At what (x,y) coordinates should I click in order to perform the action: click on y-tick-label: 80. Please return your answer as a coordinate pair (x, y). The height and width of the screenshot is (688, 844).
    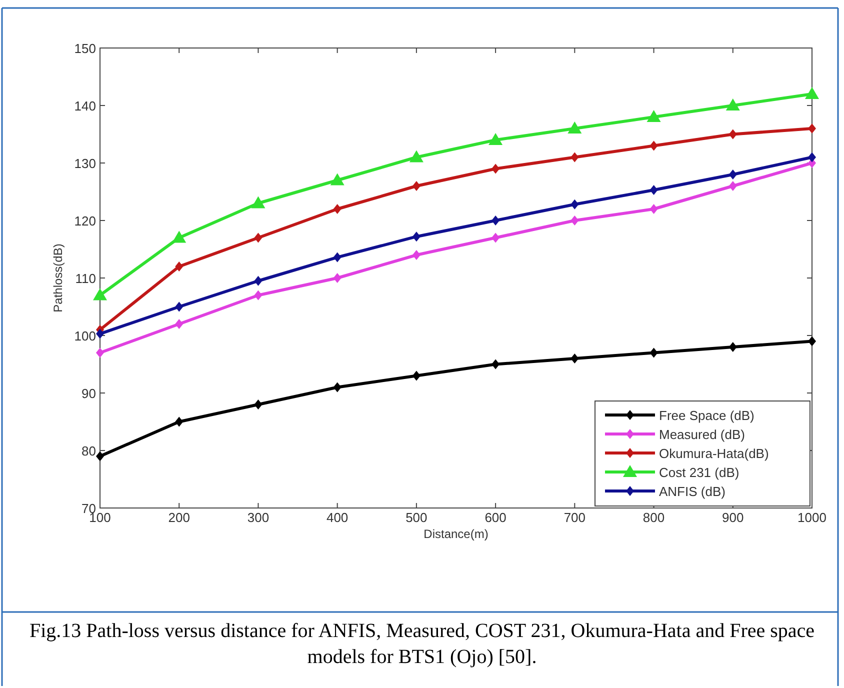
    Looking at the image, I should click on (89, 451).